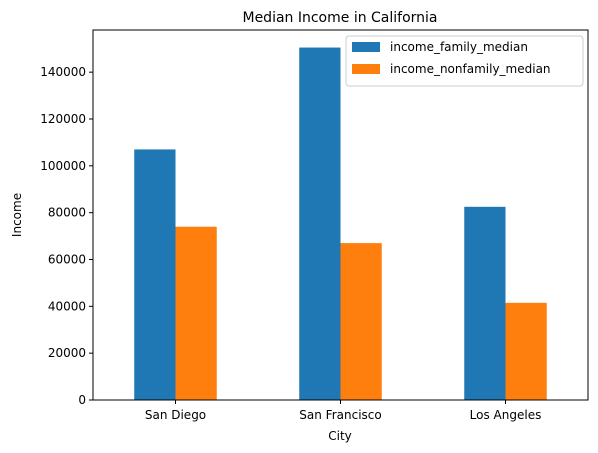 The height and width of the screenshot is (453, 598). Describe the element at coordinates (366, 69) in the screenshot. I see `legend-swatch-nonfamily` at that location.